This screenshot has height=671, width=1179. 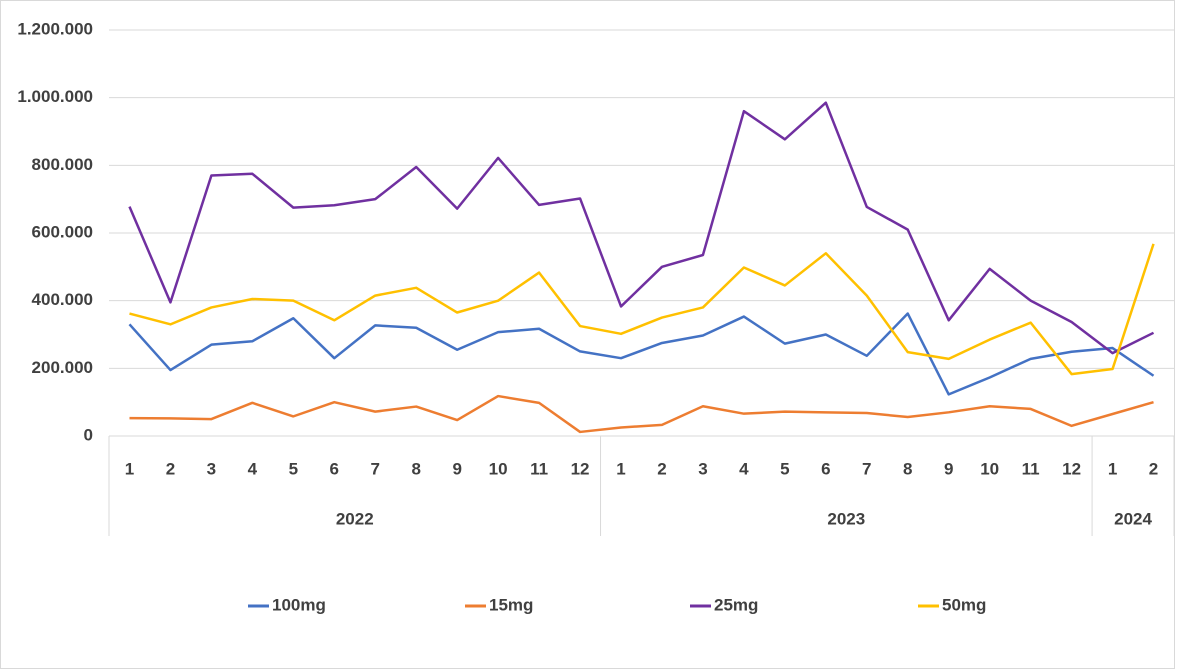 I want to click on y-tick-label: 800.000, so click(x=62, y=164).